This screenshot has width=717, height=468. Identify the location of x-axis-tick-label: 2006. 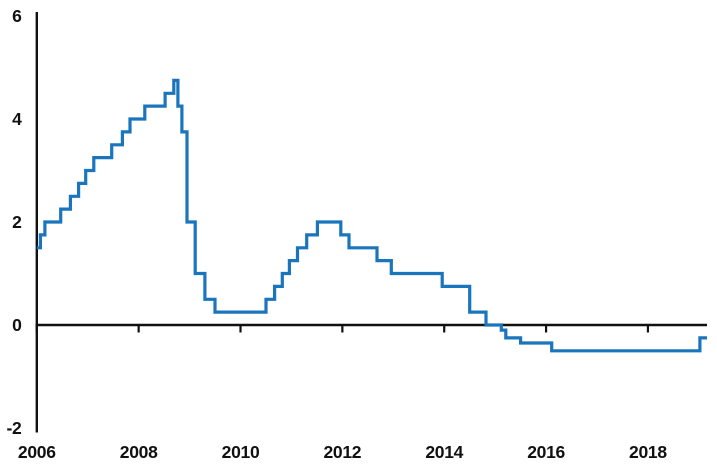
(37, 452).